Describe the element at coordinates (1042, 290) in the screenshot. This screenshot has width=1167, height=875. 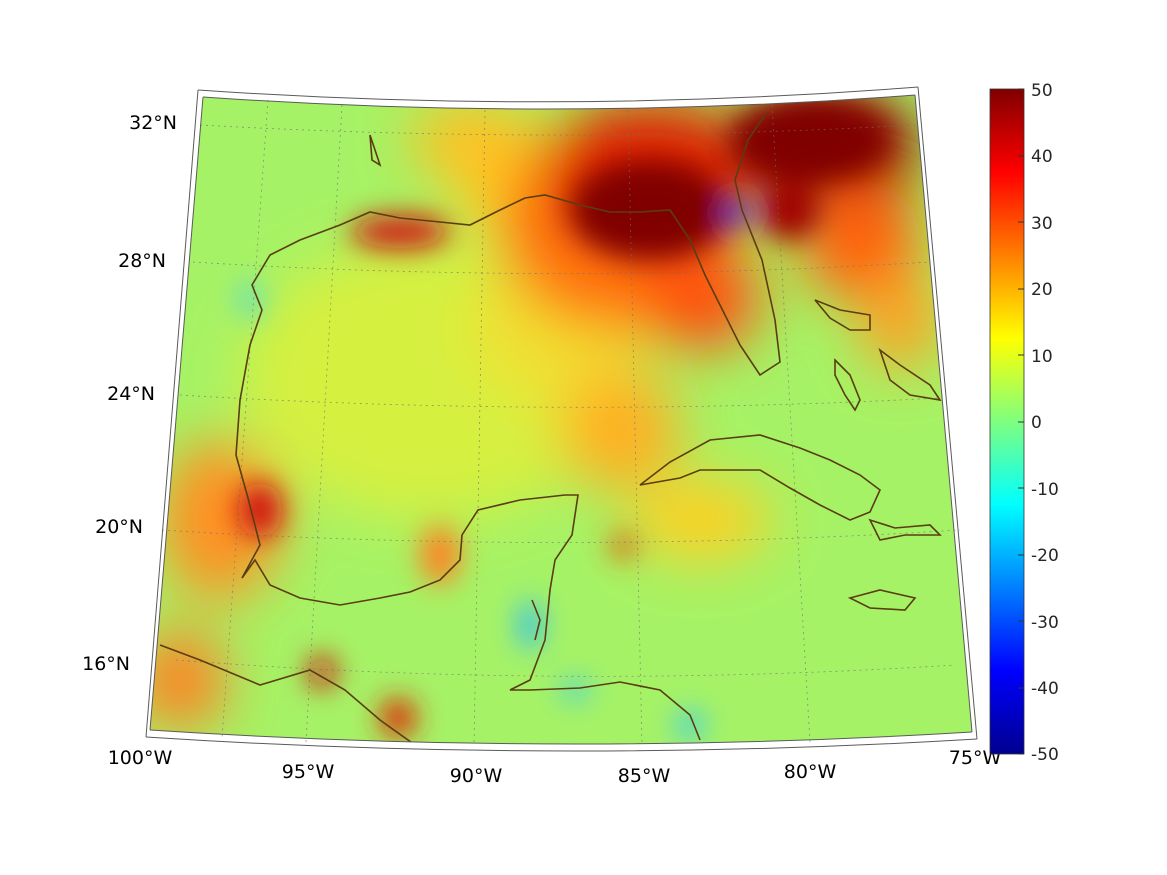
I see `colorbar-tick-20: 20` at that location.